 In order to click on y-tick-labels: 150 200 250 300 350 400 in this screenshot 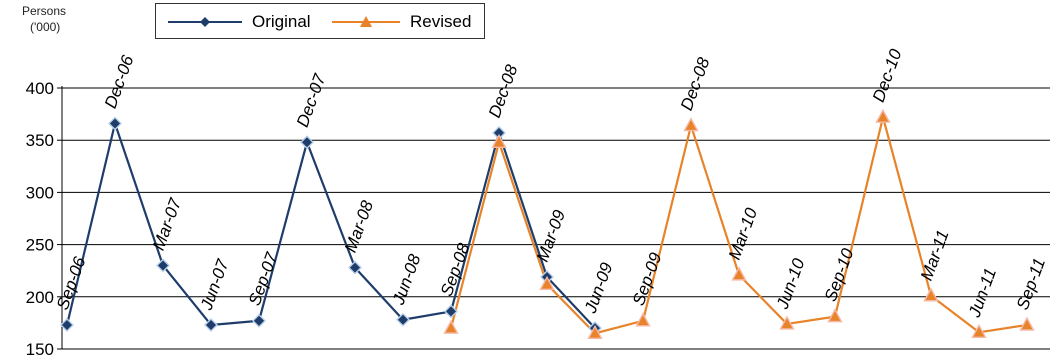, I will do `click(40, 218)`.